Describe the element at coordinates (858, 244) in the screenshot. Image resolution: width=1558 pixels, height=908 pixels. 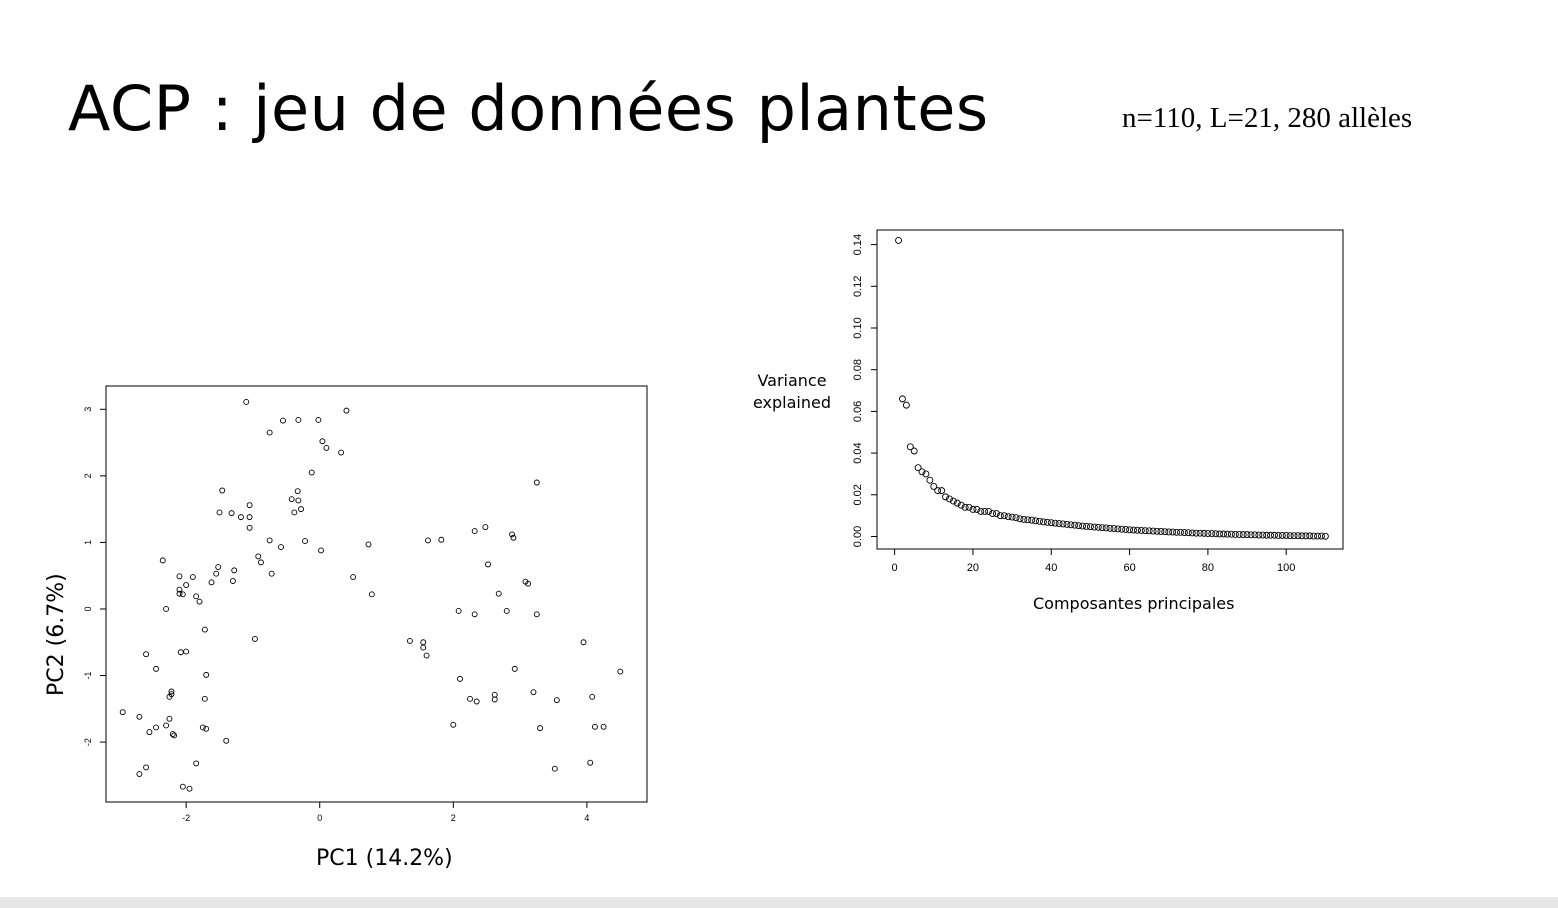
I see `scree-y-tick-label: 0.14` at that location.